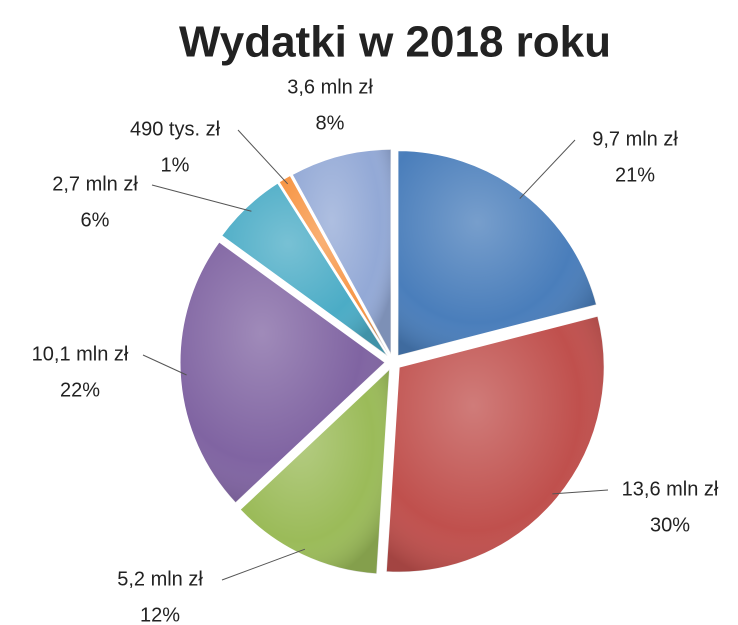 The height and width of the screenshot is (625, 738). Describe the element at coordinates (80, 390) in the screenshot. I see `percent-label: 22%` at that location.